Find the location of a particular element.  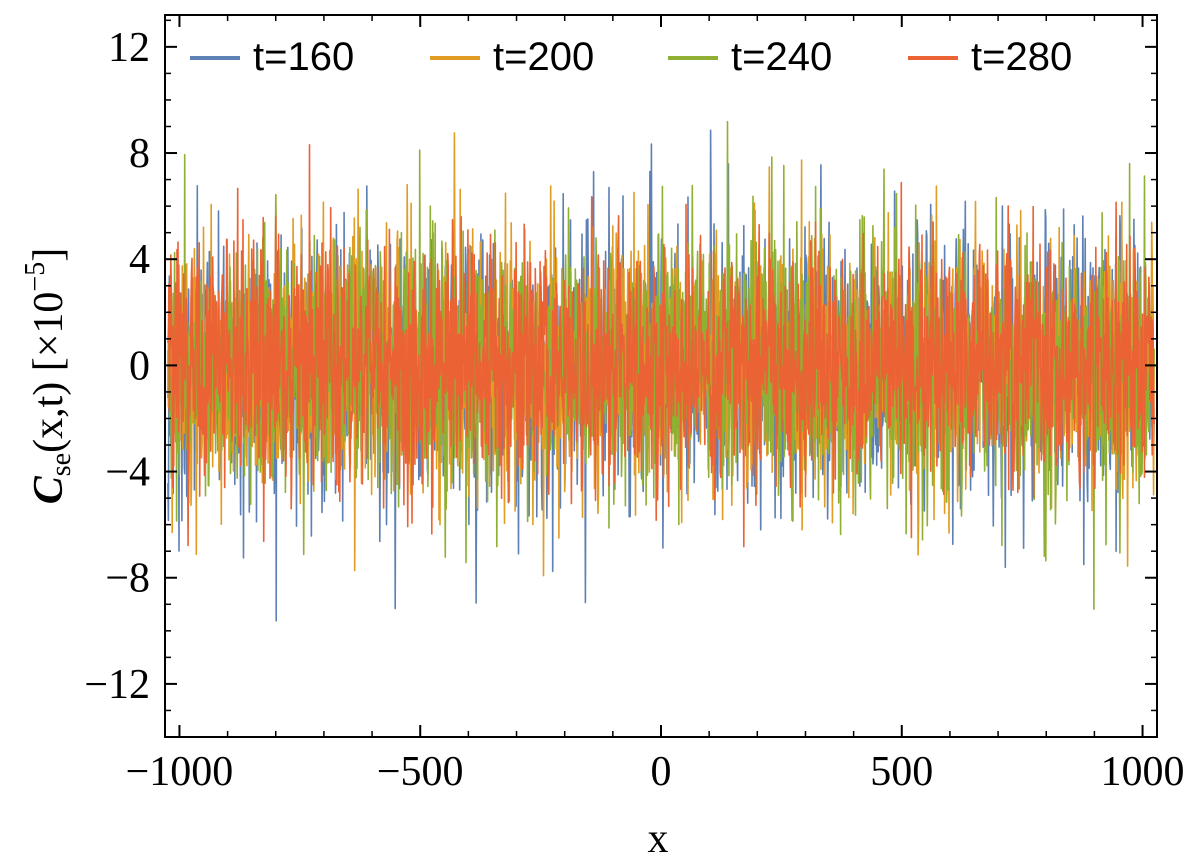

y-tick-label: 4 is located at coordinates (139, 260).